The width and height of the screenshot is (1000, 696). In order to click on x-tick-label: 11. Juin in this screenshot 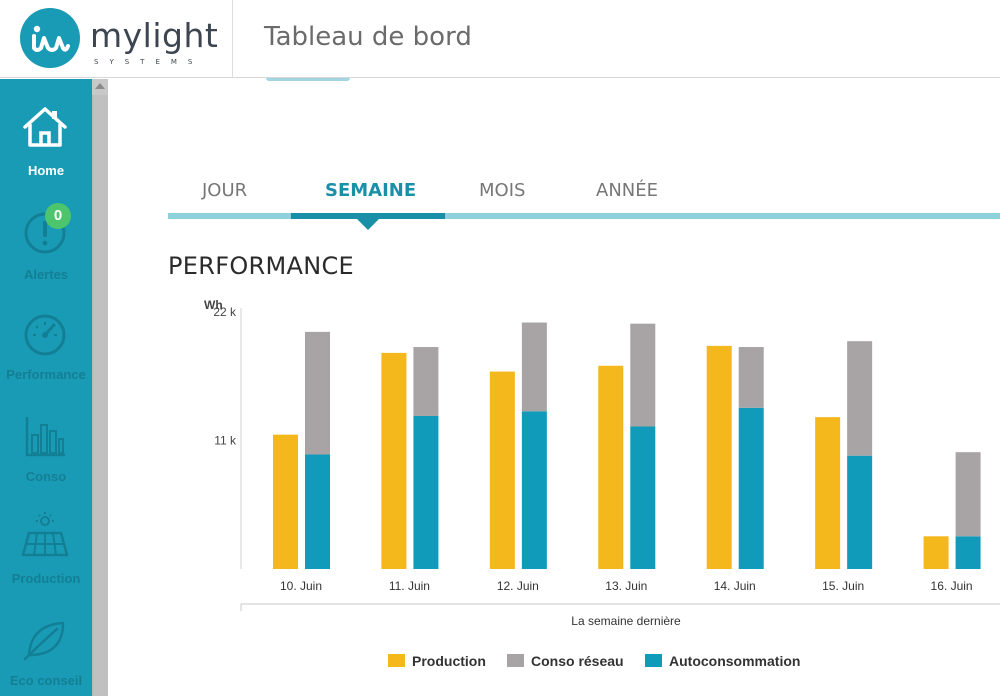, I will do `click(409, 586)`.